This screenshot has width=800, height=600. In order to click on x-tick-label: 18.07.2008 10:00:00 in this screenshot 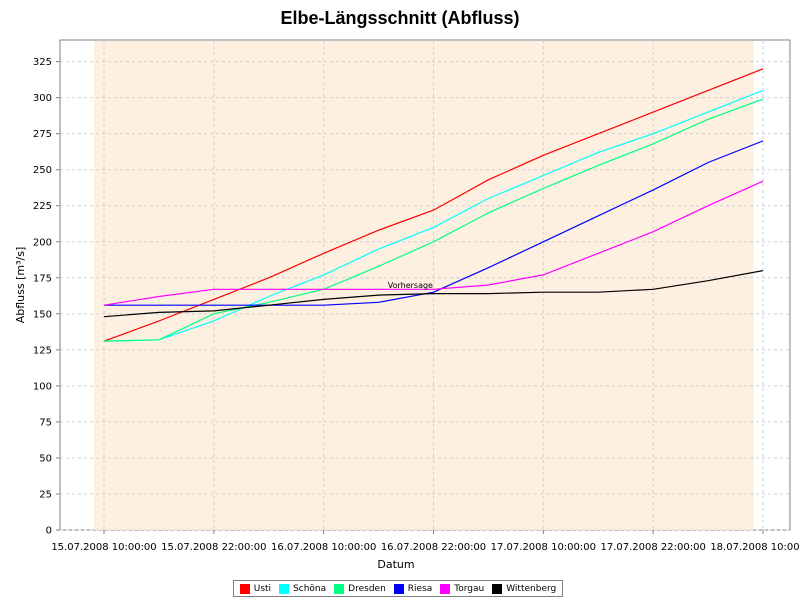, I will do `click(755, 547)`.